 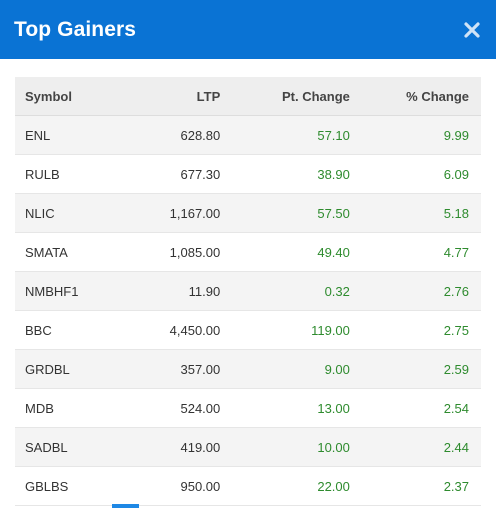 What do you see at coordinates (181, 447) in the screenshot?
I see `ltp-cell: 419.00` at bounding box center [181, 447].